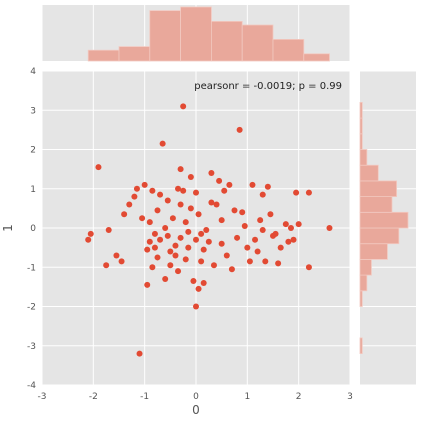 Image resolution: width=421 pixels, height=423 pixels. Describe the element at coordinates (31, 268) in the screenshot. I see `y-tick-label: -1` at that location.